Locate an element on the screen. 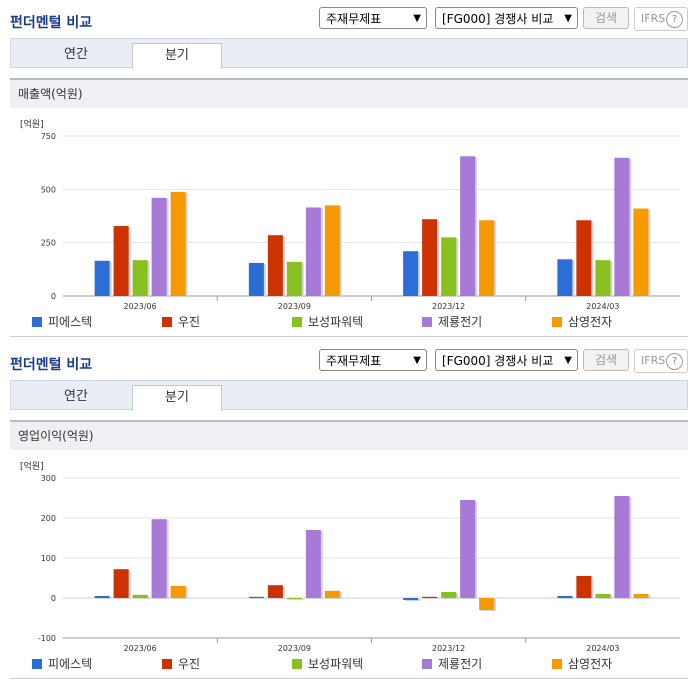 Image resolution: width=696 pixels, height=684 pixels. divider is located at coordinates (349, 336).